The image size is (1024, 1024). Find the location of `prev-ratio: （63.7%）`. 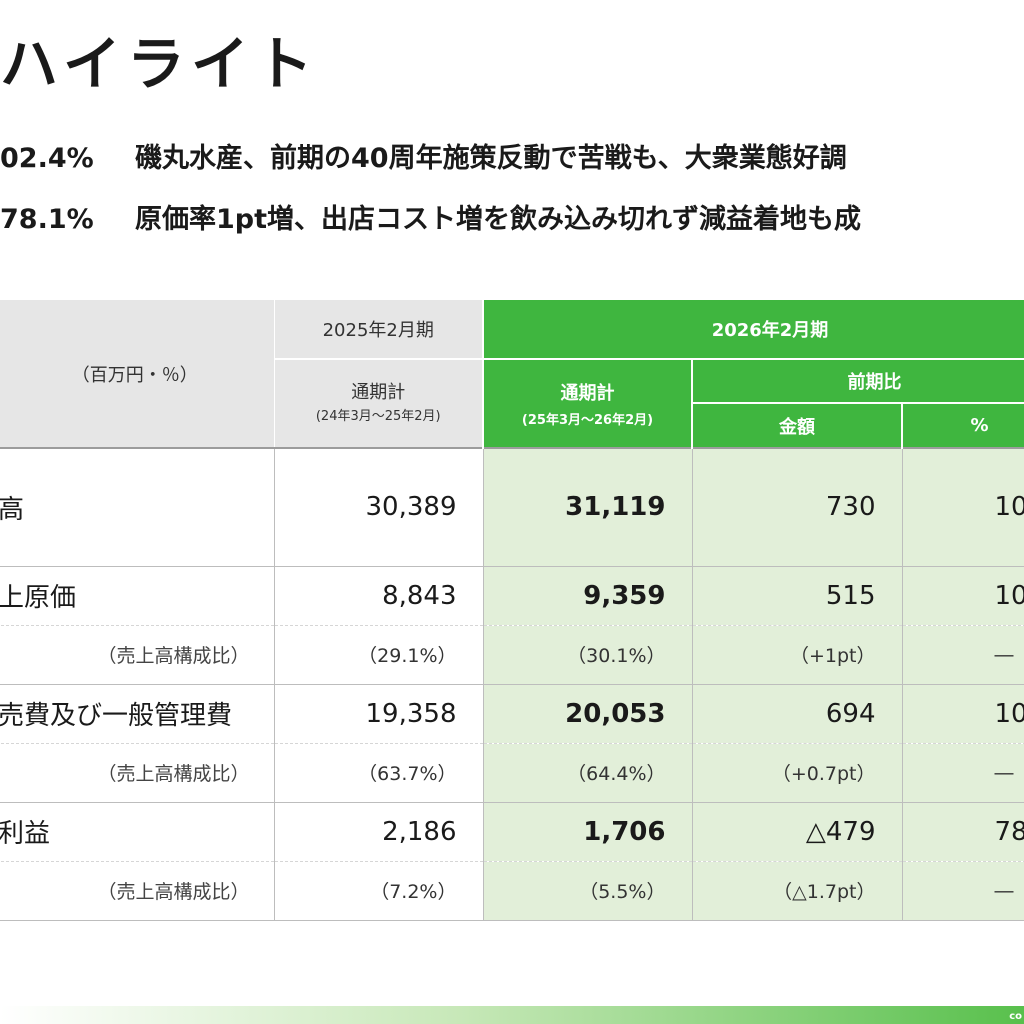

prev-ratio: （63.7%） is located at coordinates (379, 772).